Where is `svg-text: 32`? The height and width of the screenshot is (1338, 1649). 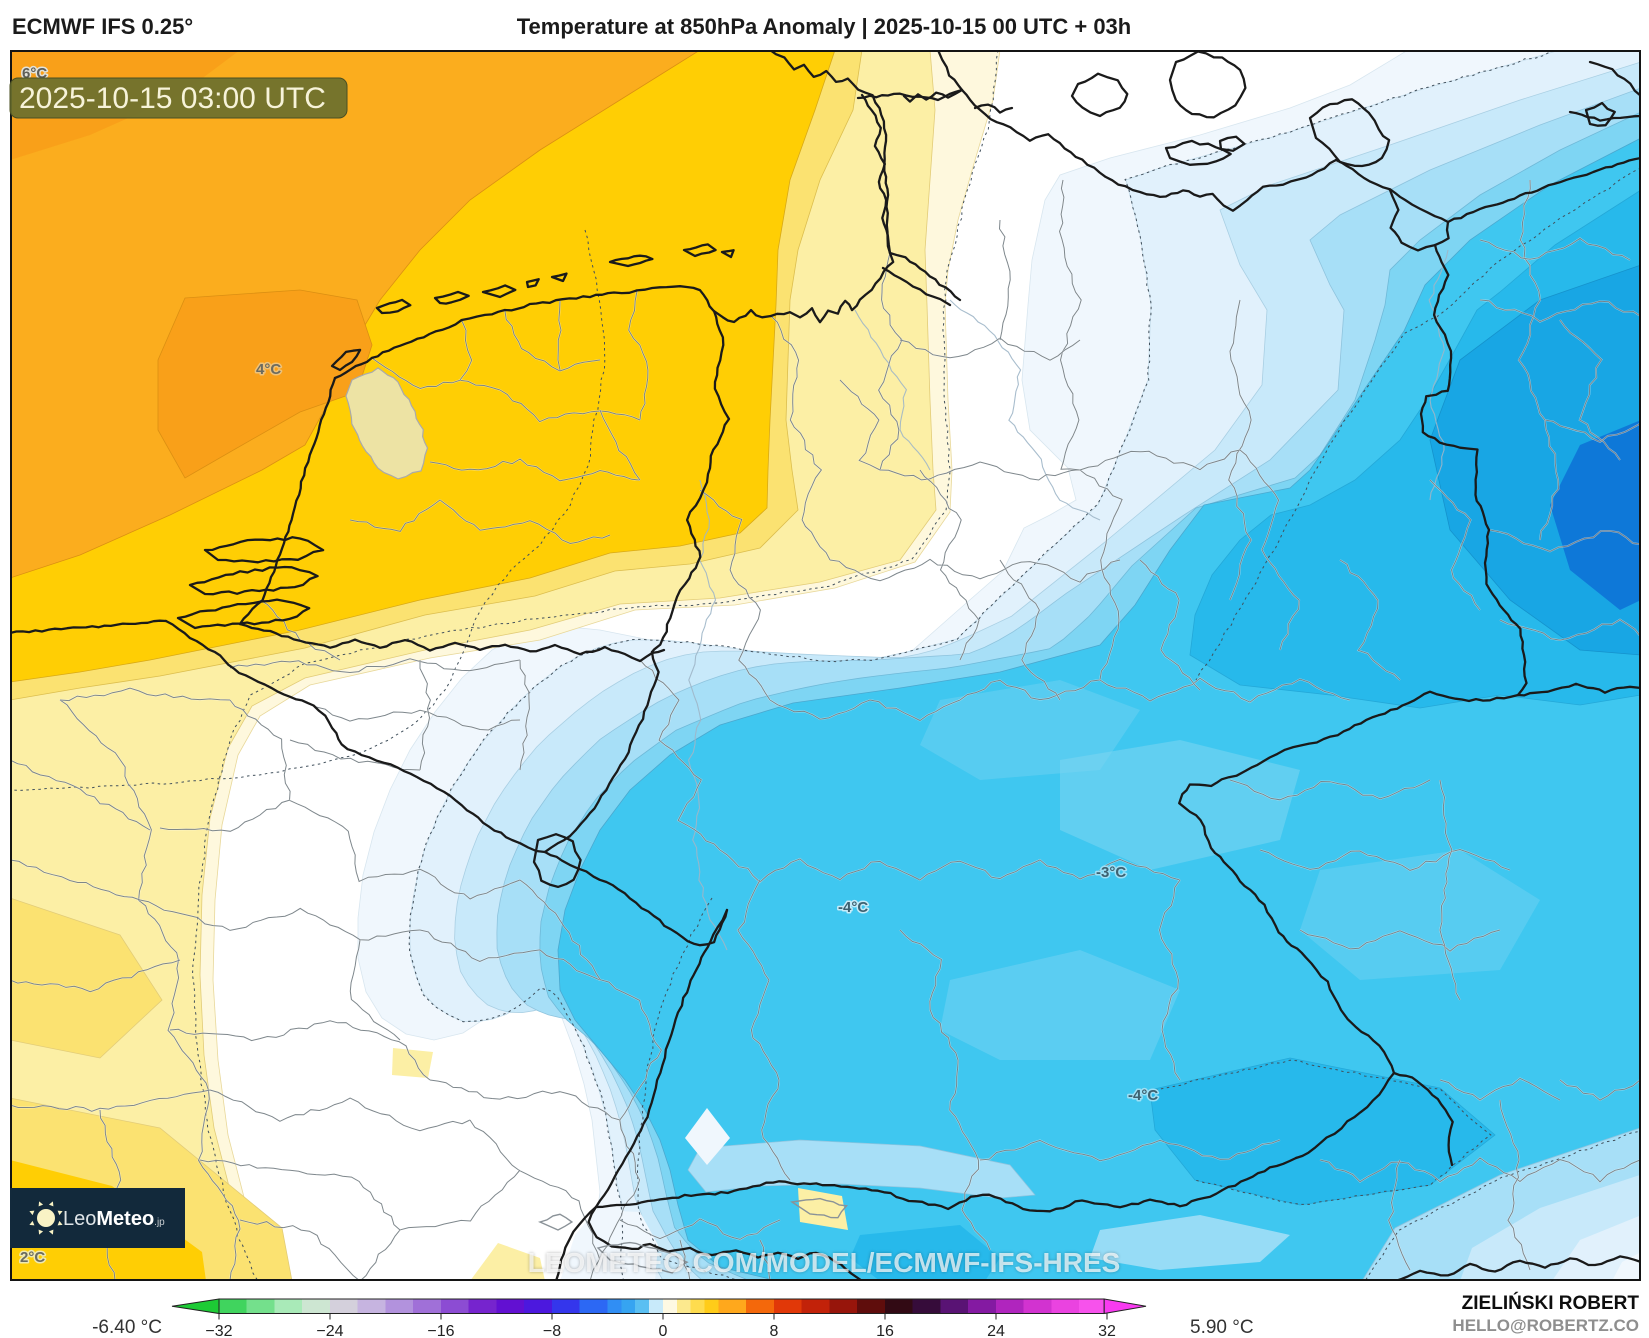 svg-text: 32 is located at coordinates (1107, 1330).